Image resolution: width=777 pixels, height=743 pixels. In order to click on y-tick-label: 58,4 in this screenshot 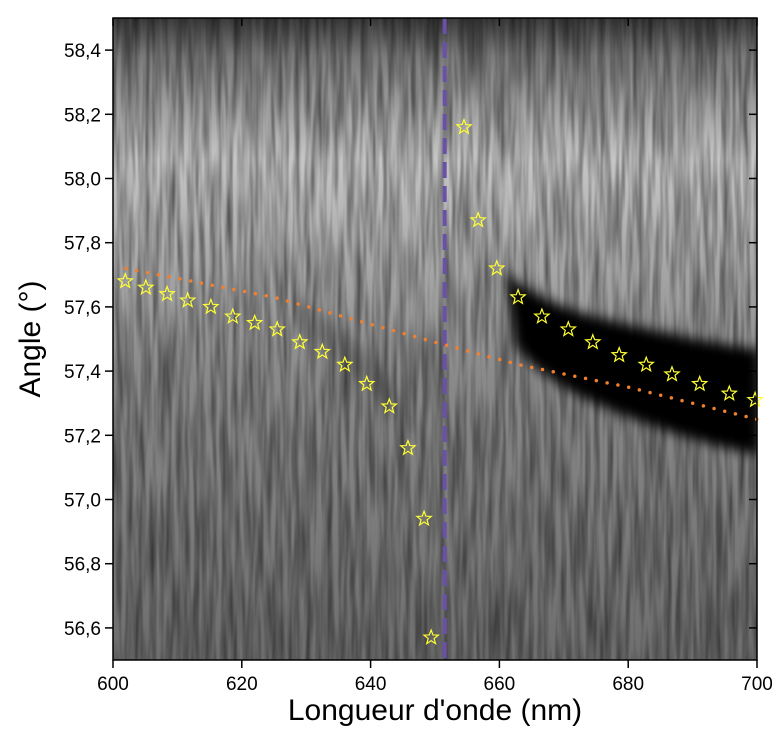, I will do `click(82, 51)`.